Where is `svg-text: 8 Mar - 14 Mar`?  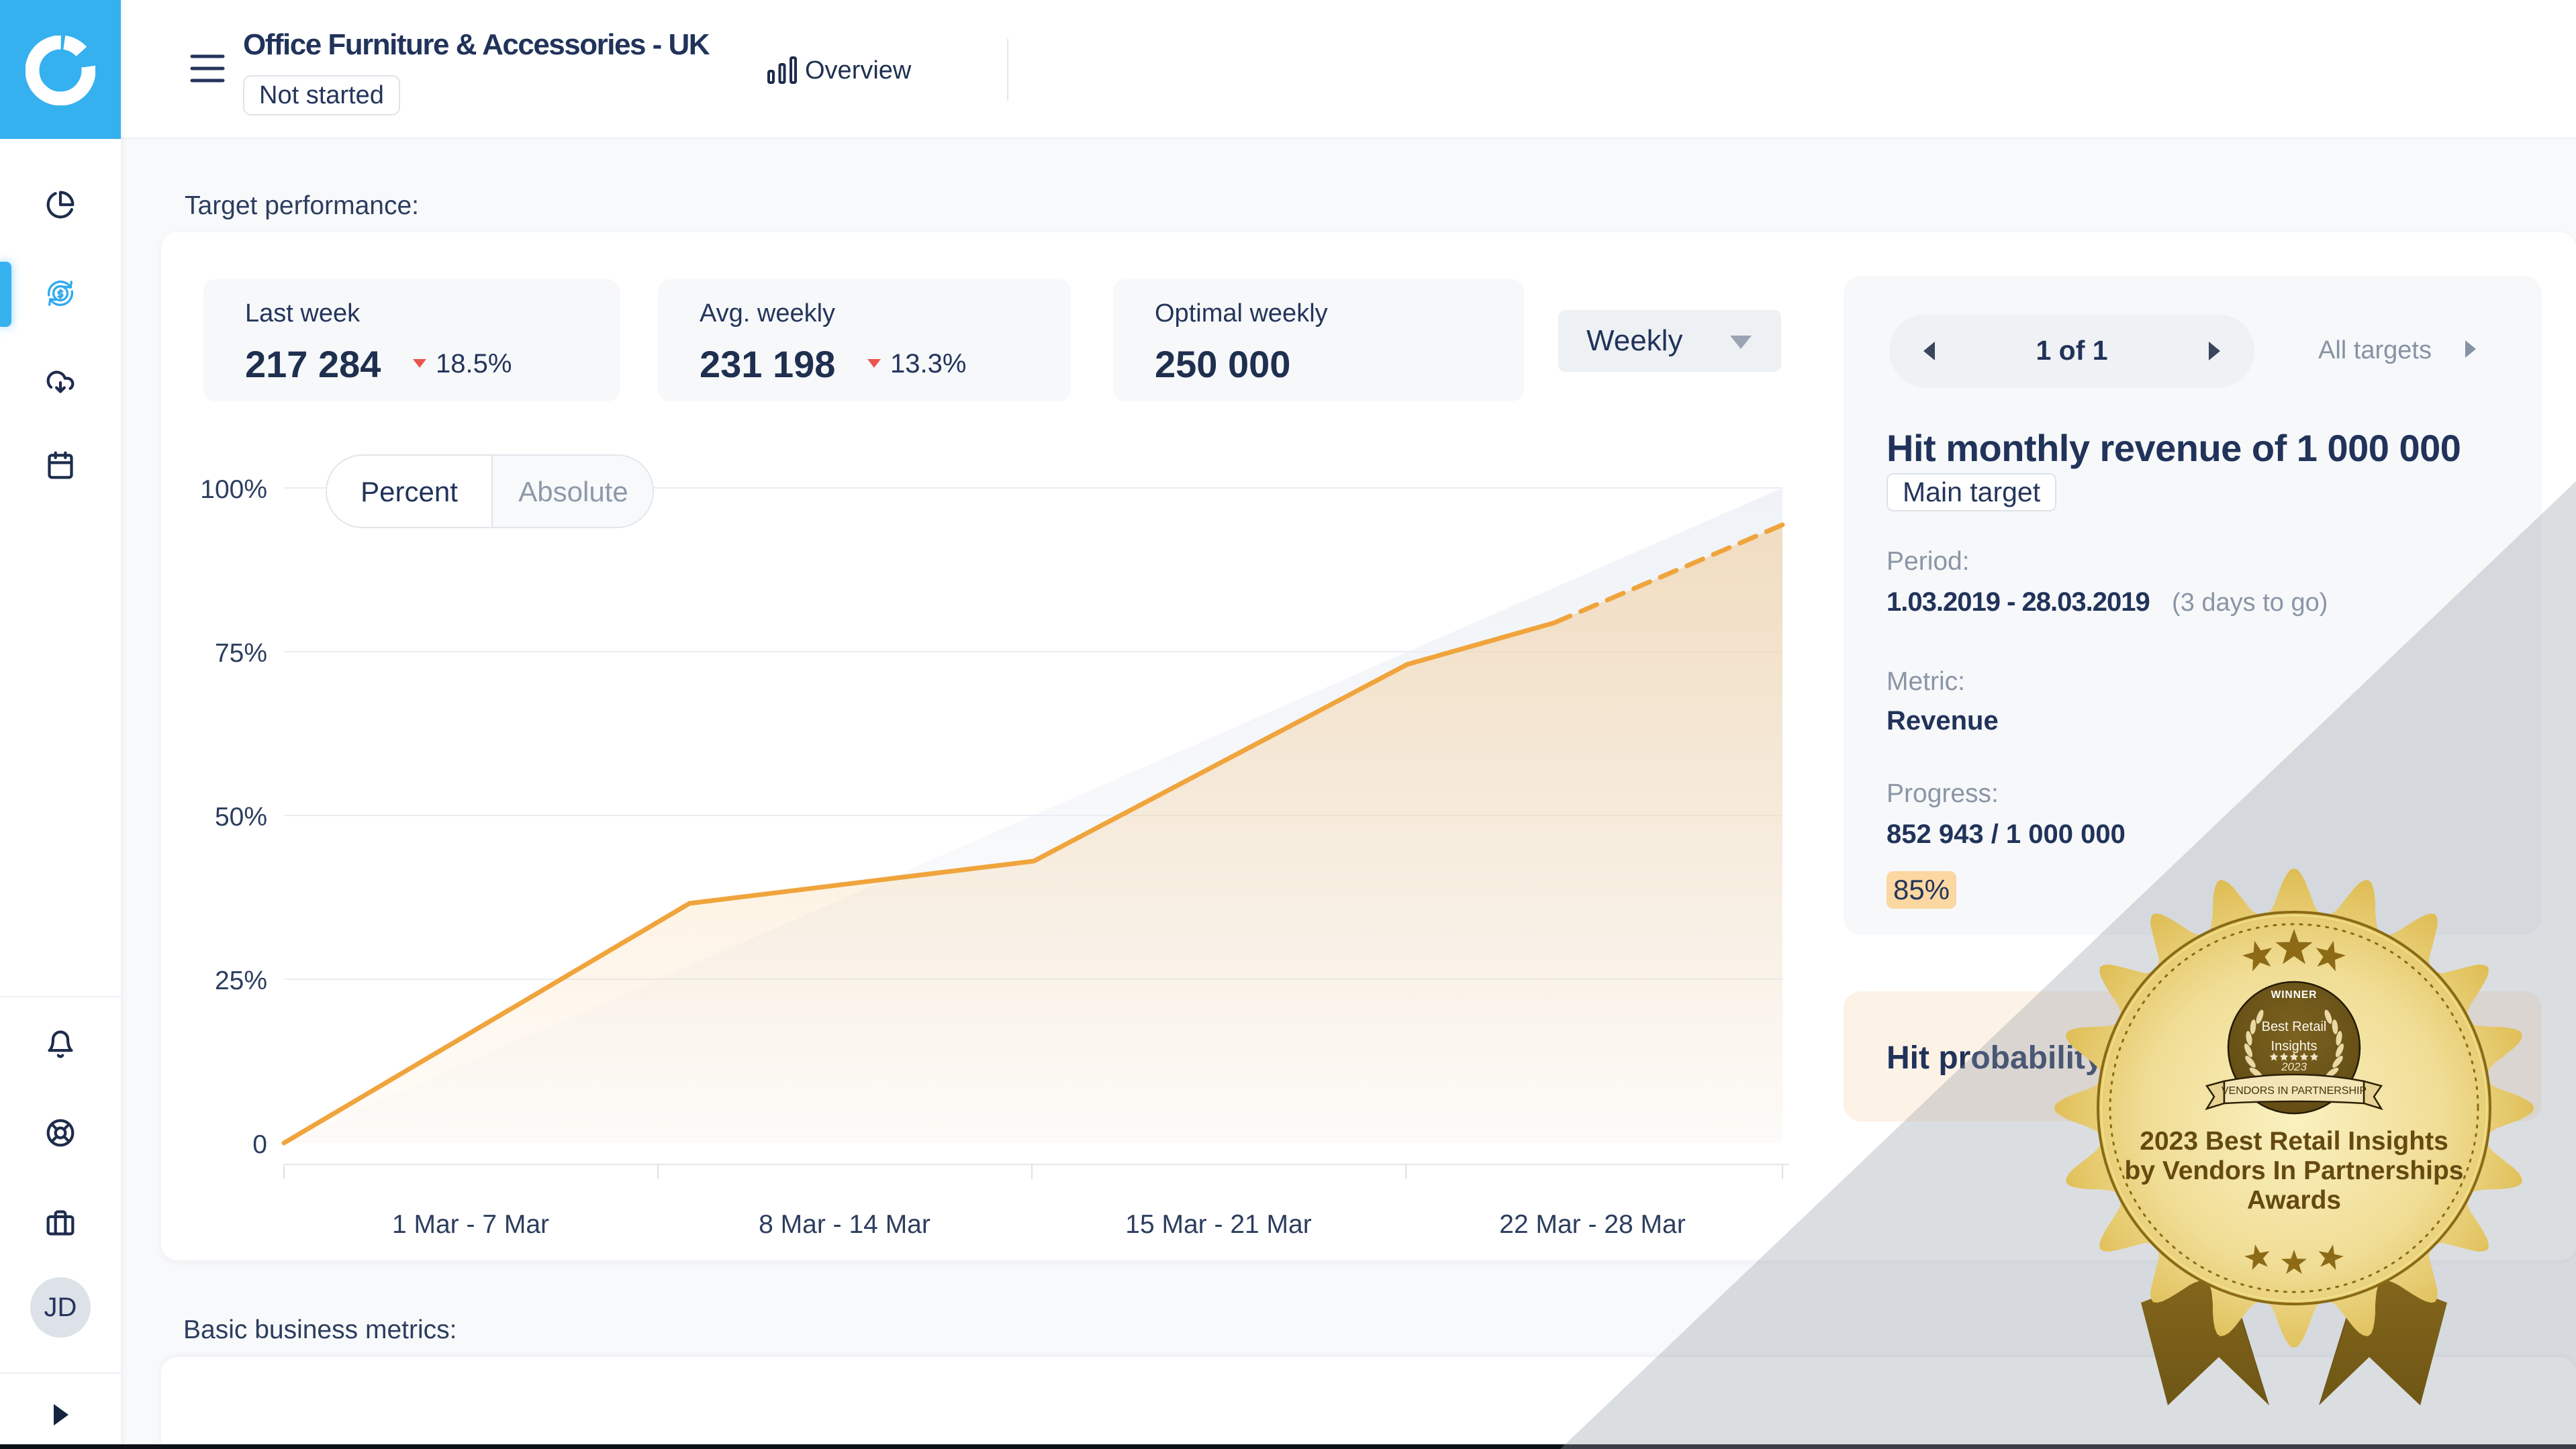 svg-text: 8 Mar - 14 Mar is located at coordinates (845, 1224).